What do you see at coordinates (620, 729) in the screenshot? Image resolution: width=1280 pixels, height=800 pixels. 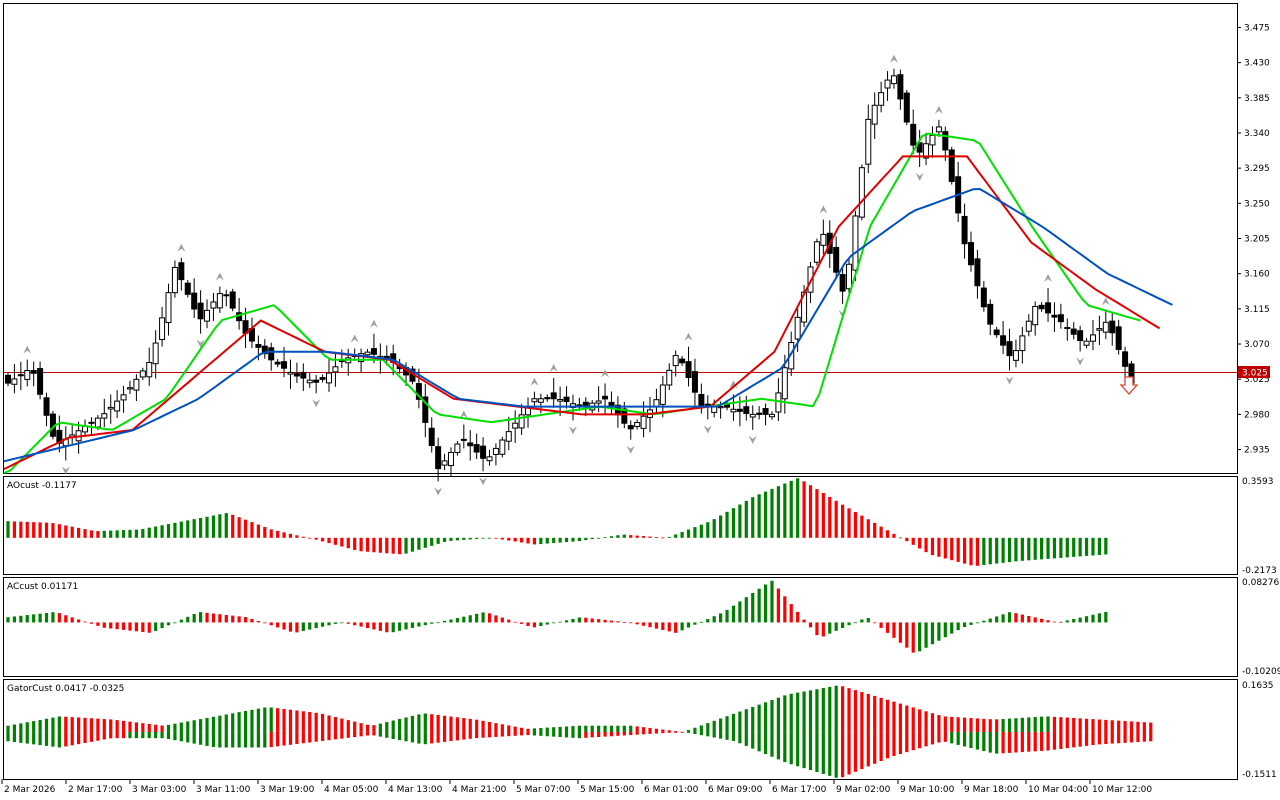 I see `gator-panel` at bounding box center [620, 729].